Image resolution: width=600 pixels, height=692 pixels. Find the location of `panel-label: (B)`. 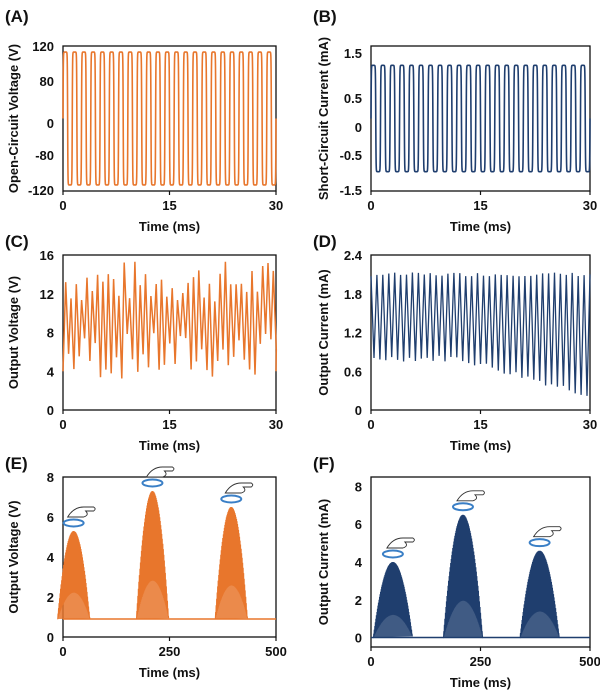

panel-label: (B) is located at coordinates (325, 16).